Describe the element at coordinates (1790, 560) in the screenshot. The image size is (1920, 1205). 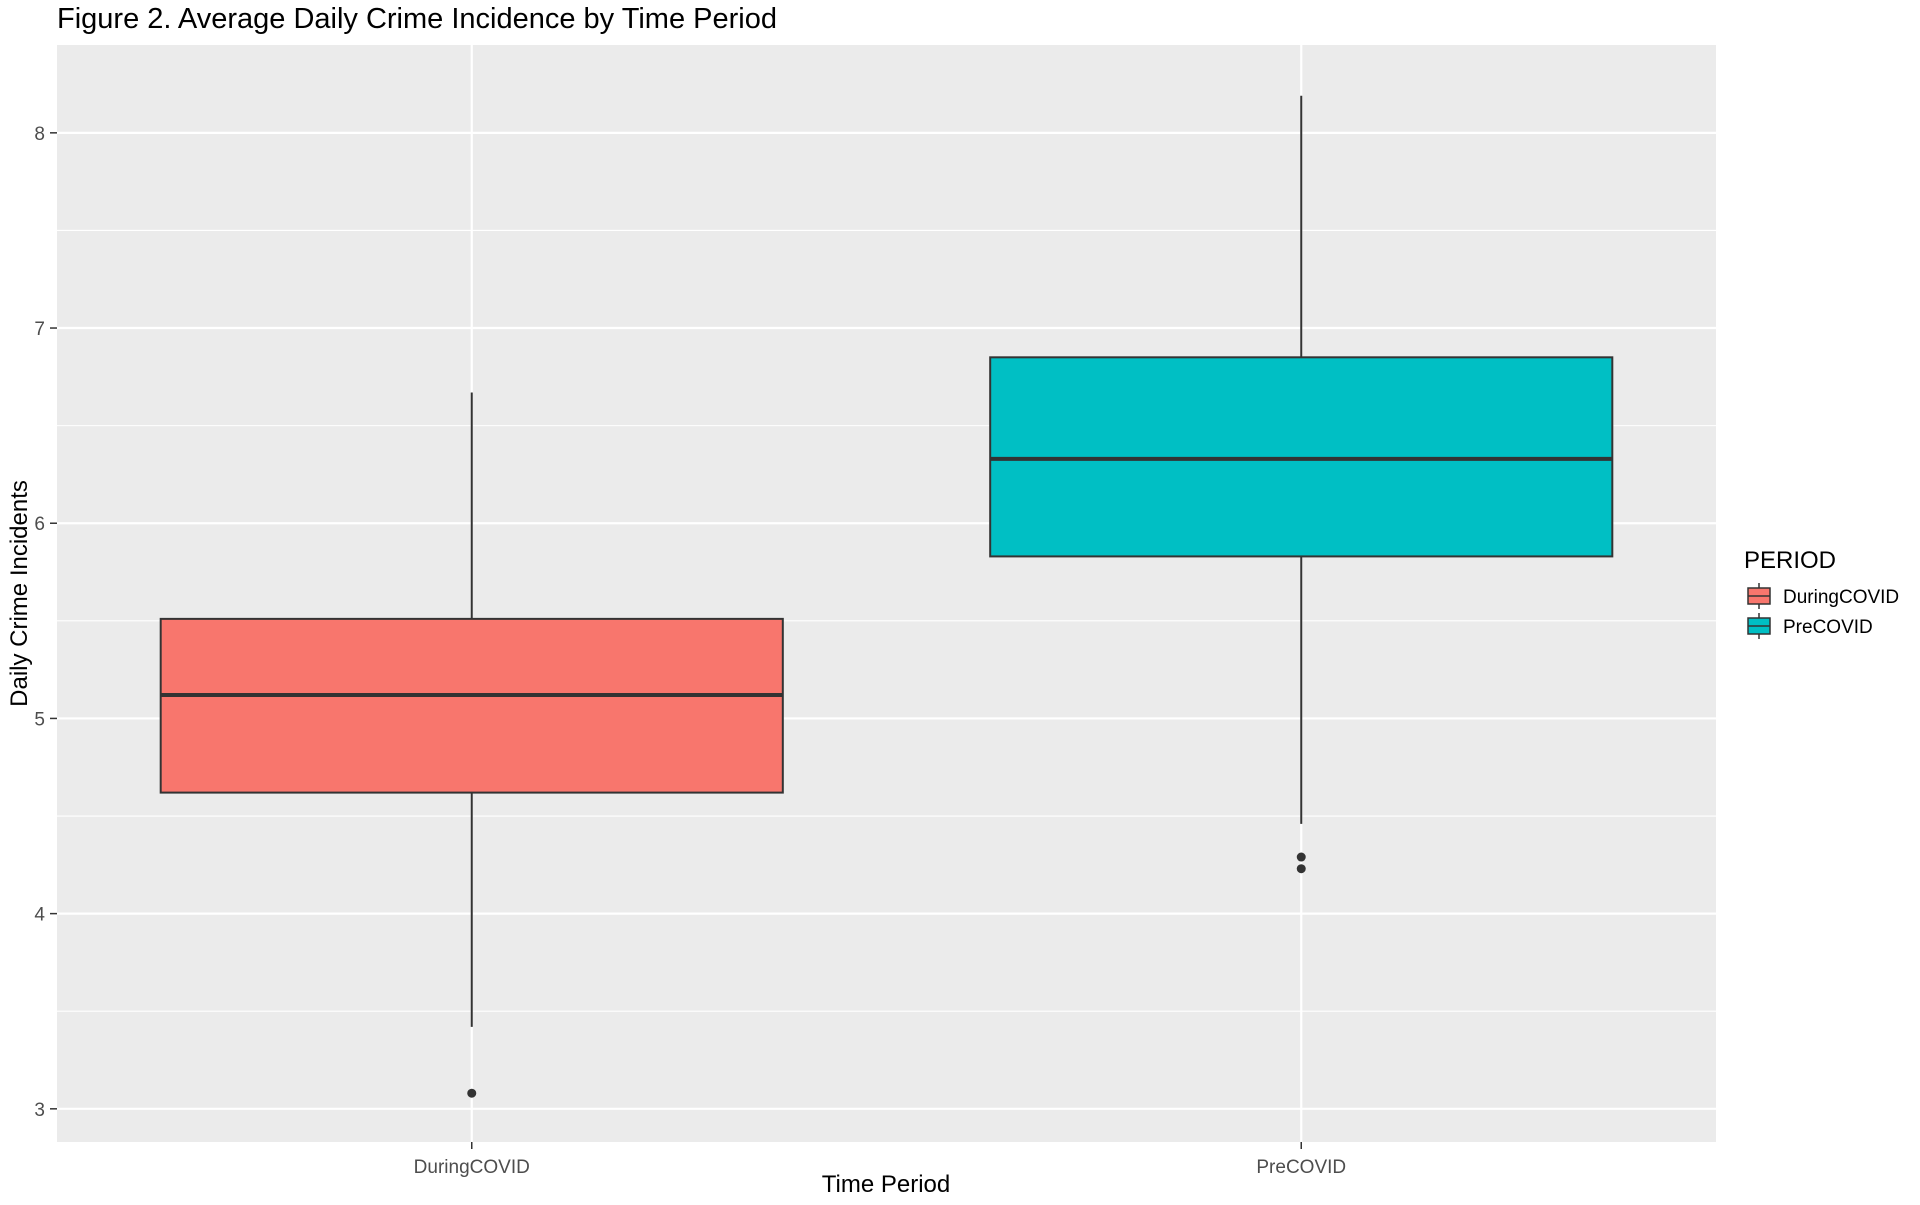
I see `legend-title: PERIOD` at that location.